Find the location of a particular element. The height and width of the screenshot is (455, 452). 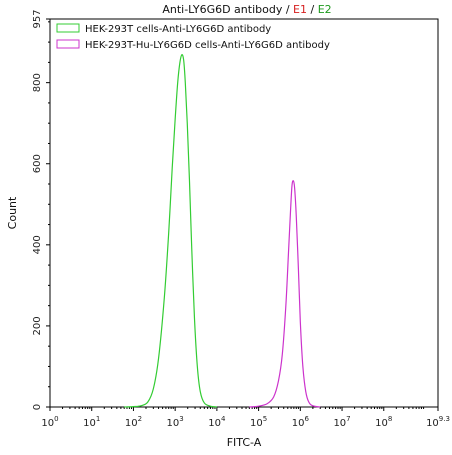

y-tick-label: 200 is located at coordinates (37, 325).